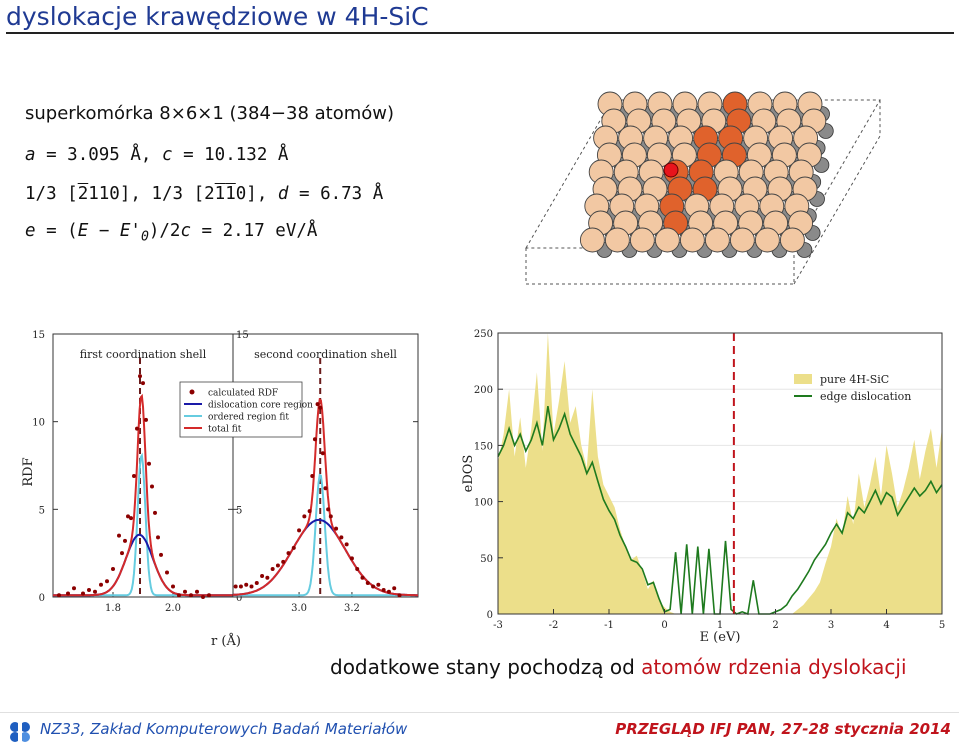 This screenshot has height=749, width=959. What do you see at coordinates (609, 625) in the screenshot?
I see `edos-x-tick-label: -1` at bounding box center [609, 625].